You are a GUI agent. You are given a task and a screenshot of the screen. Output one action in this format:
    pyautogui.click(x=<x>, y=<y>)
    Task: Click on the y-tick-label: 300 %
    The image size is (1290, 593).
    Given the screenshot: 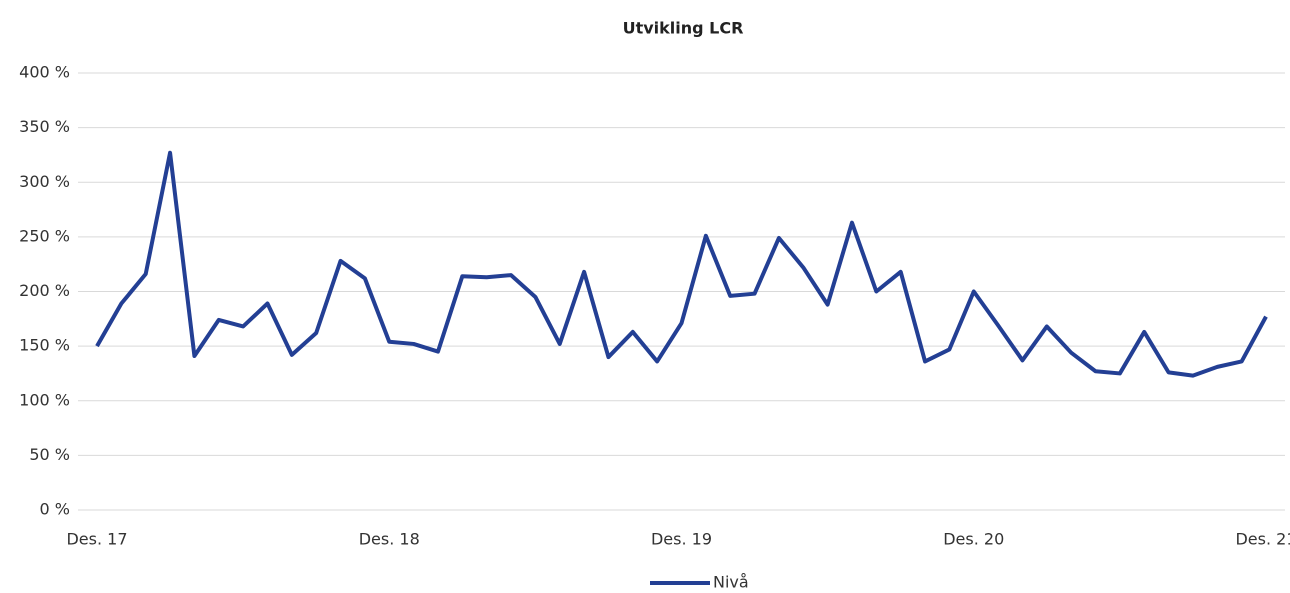 What is the action you would take?
    pyautogui.click(x=44, y=181)
    